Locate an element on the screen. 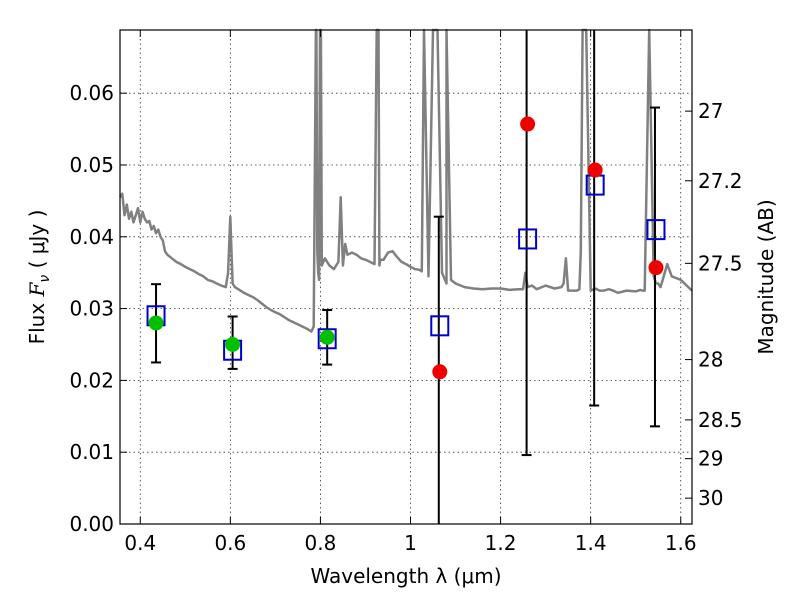 The image size is (800, 600). y-tick-label: 0.06 is located at coordinates (91, 93).